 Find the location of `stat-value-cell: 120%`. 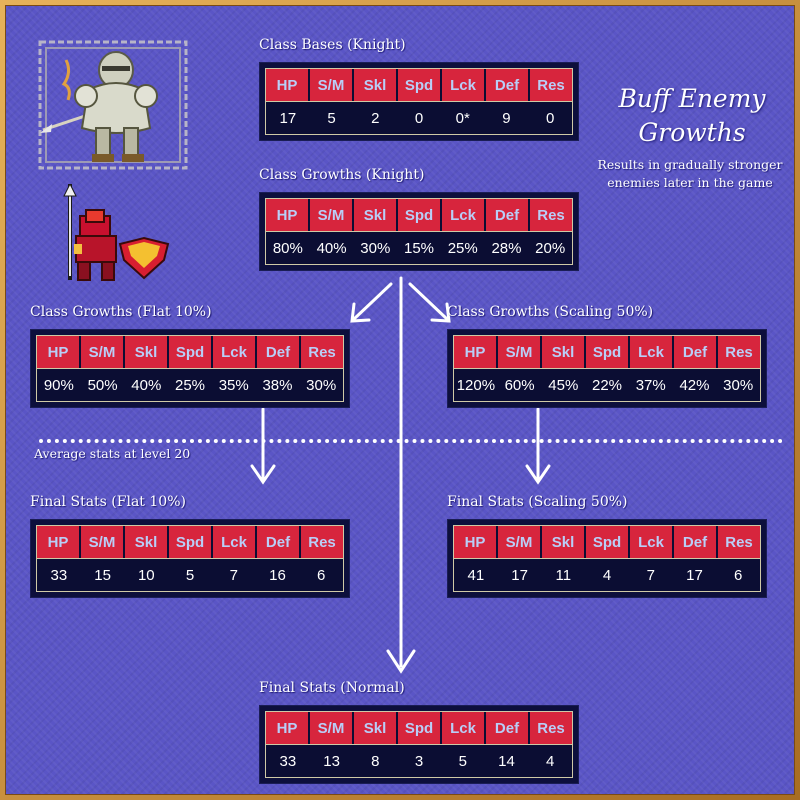

stat-value-cell: 120% is located at coordinates (476, 385).